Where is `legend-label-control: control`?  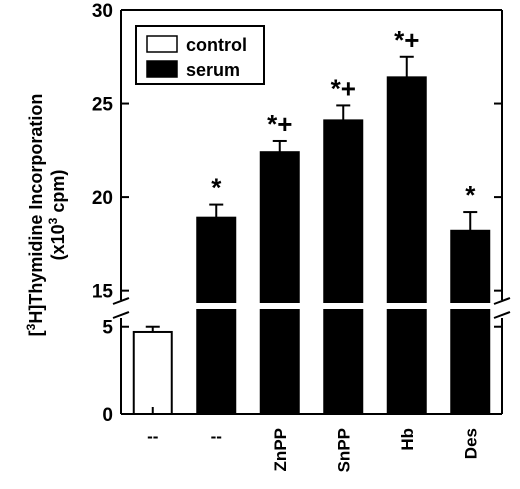
legend-label-control: control is located at coordinates (216, 45).